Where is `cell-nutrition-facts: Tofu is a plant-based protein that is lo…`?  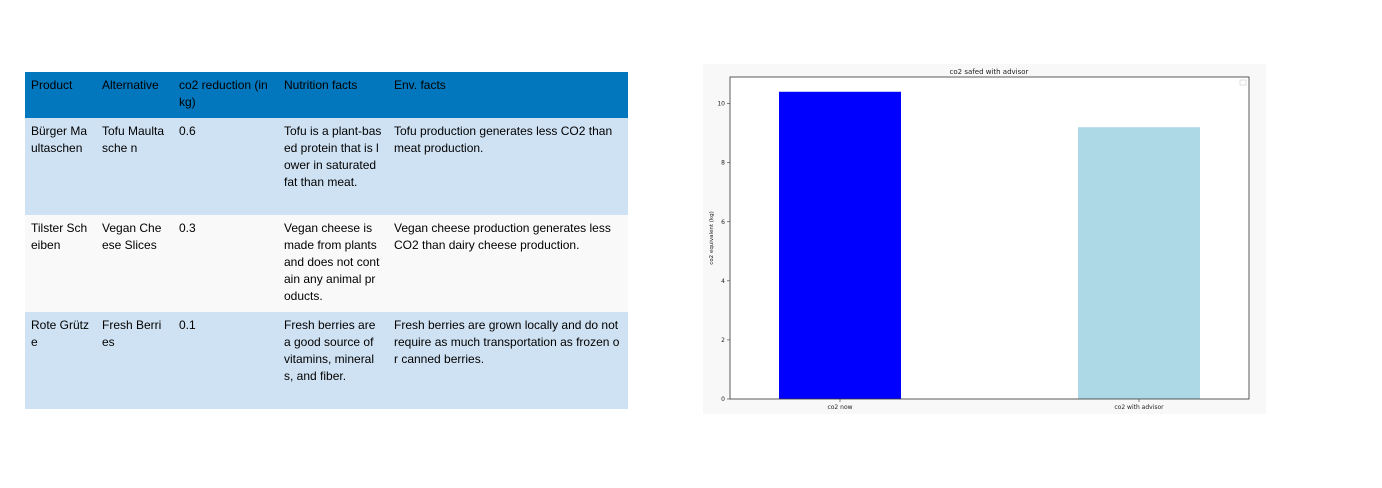
cell-nutrition-facts: Tofu is a plant-based protein that is lo… is located at coordinates (333, 166).